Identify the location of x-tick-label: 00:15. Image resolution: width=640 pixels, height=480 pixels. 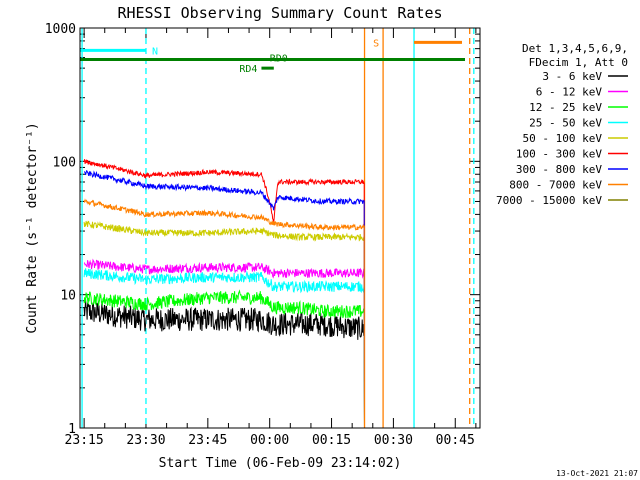
(331, 440).